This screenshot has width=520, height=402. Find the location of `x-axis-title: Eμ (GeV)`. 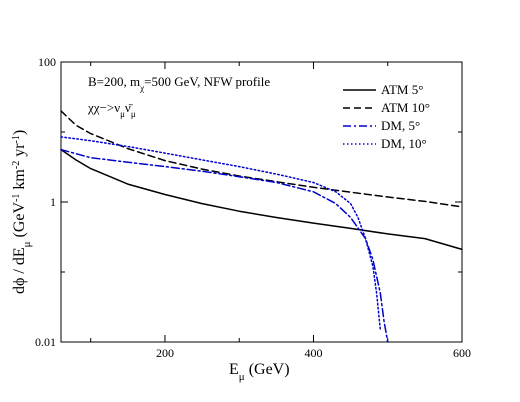

x-axis-title: Eμ (GeV) is located at coordinates (259, 372).